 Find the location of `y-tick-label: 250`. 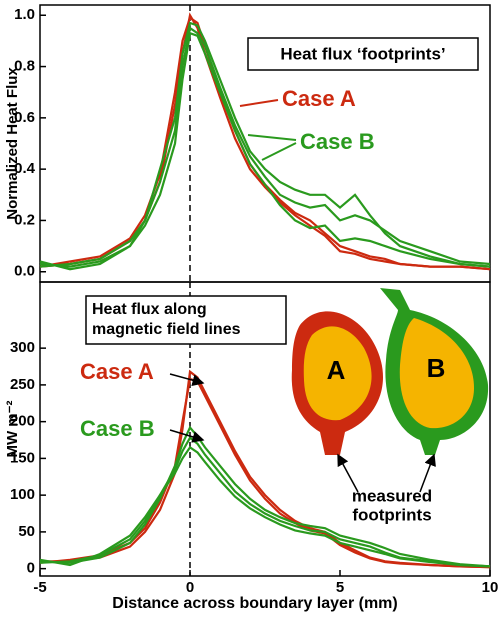

y-tick-label: 250 is located at coordinates (22, 384).